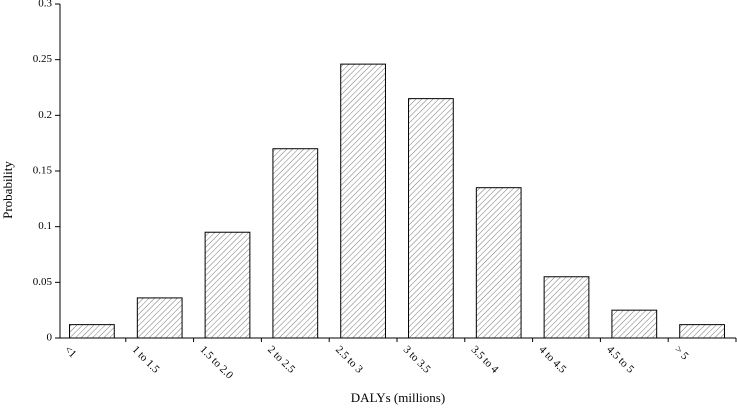 The height and width of the screenshot is (408, 738). Describe the element at coordinates (349, 360) in the screenshot. I see `x-tick-label: 2.5 to 3` at that location.